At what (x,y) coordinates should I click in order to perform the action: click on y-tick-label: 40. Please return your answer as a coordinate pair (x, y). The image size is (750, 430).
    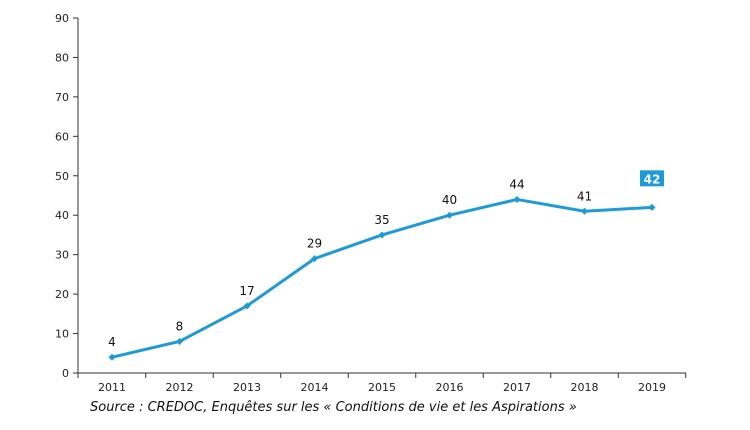
    Looking at the image, I should click on (62, 215).